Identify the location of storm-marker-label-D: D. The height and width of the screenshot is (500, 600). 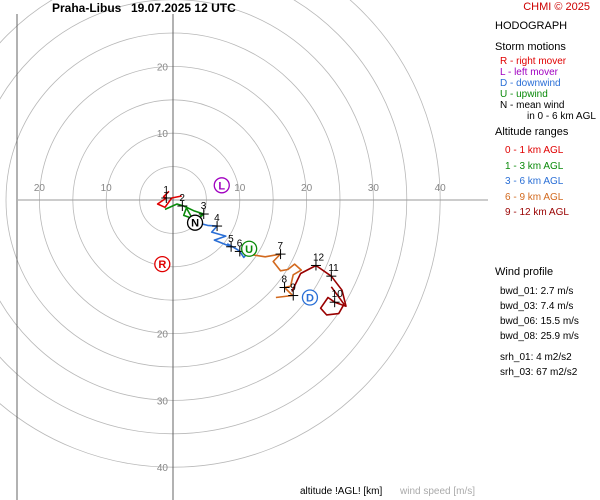
(310, 299).